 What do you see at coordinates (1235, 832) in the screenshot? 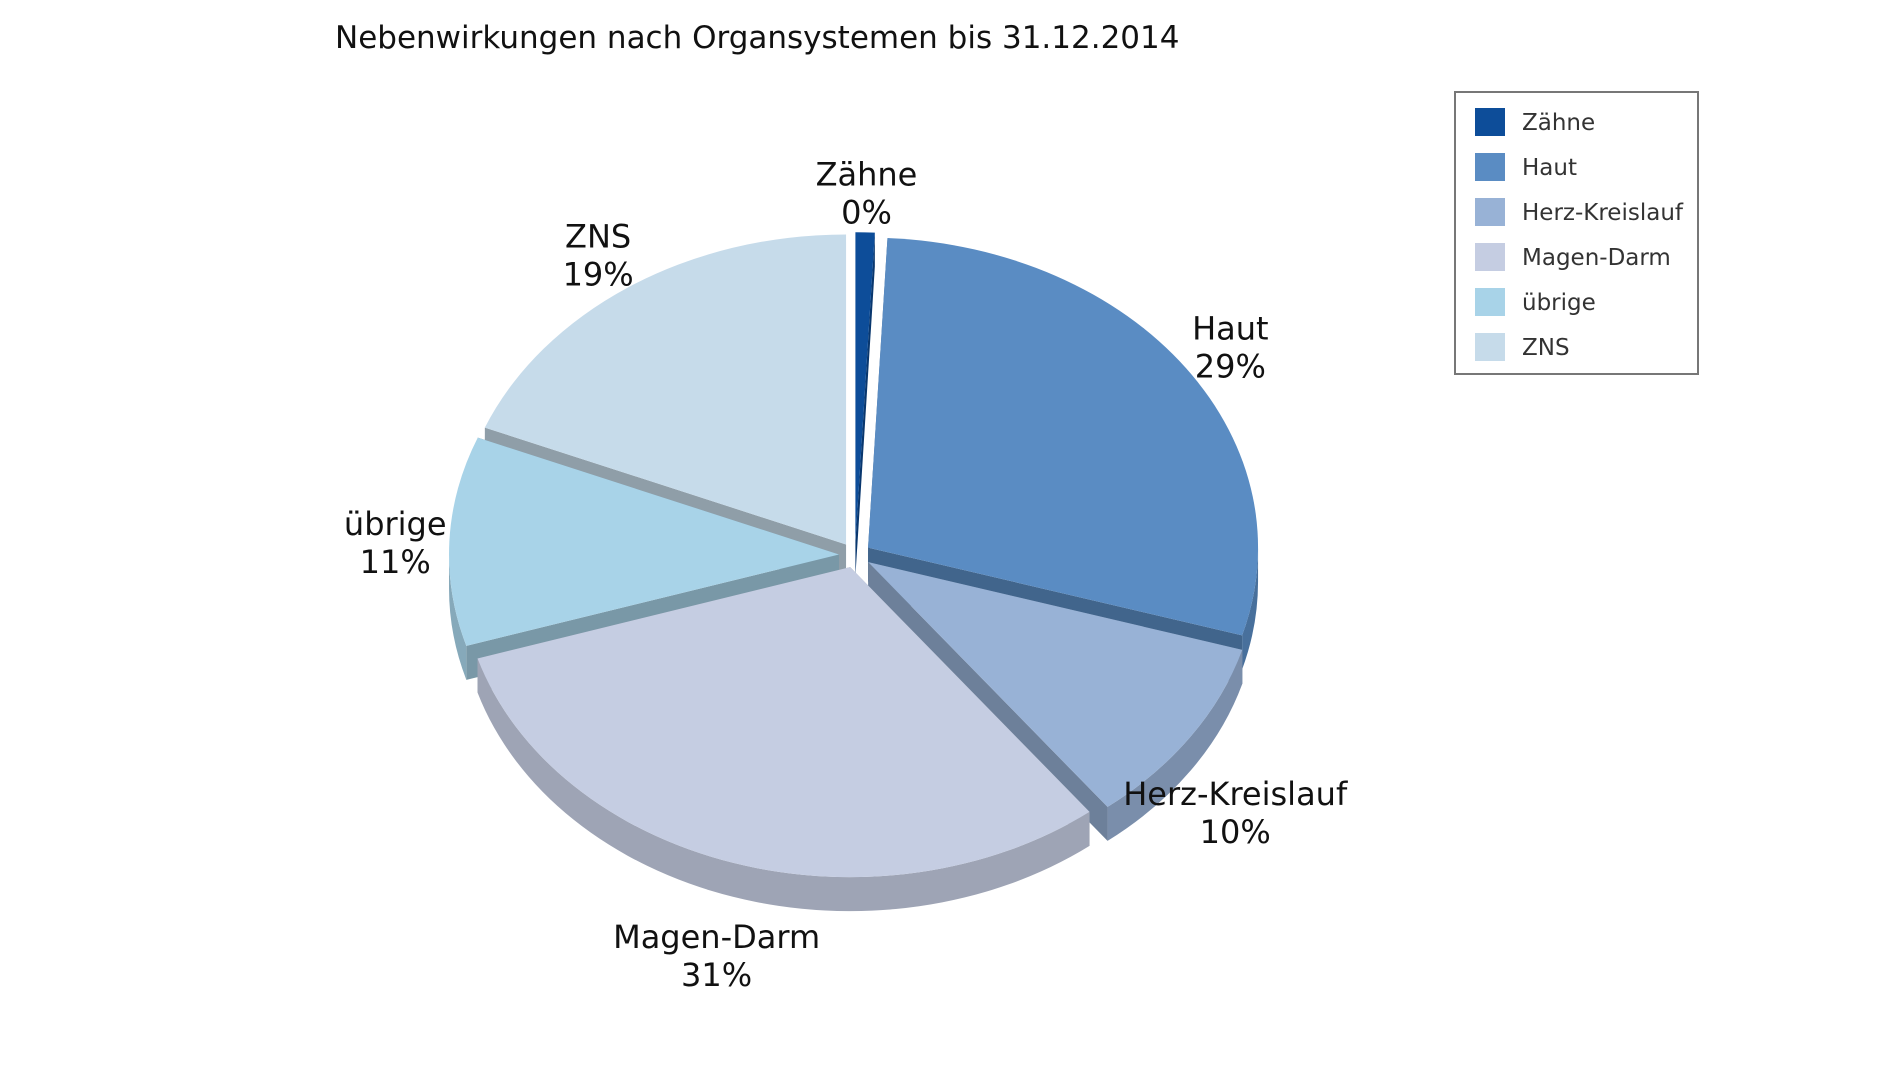
I see `slice-value-herz-kreislauf: 10%` at bounding box center [1235, 832].